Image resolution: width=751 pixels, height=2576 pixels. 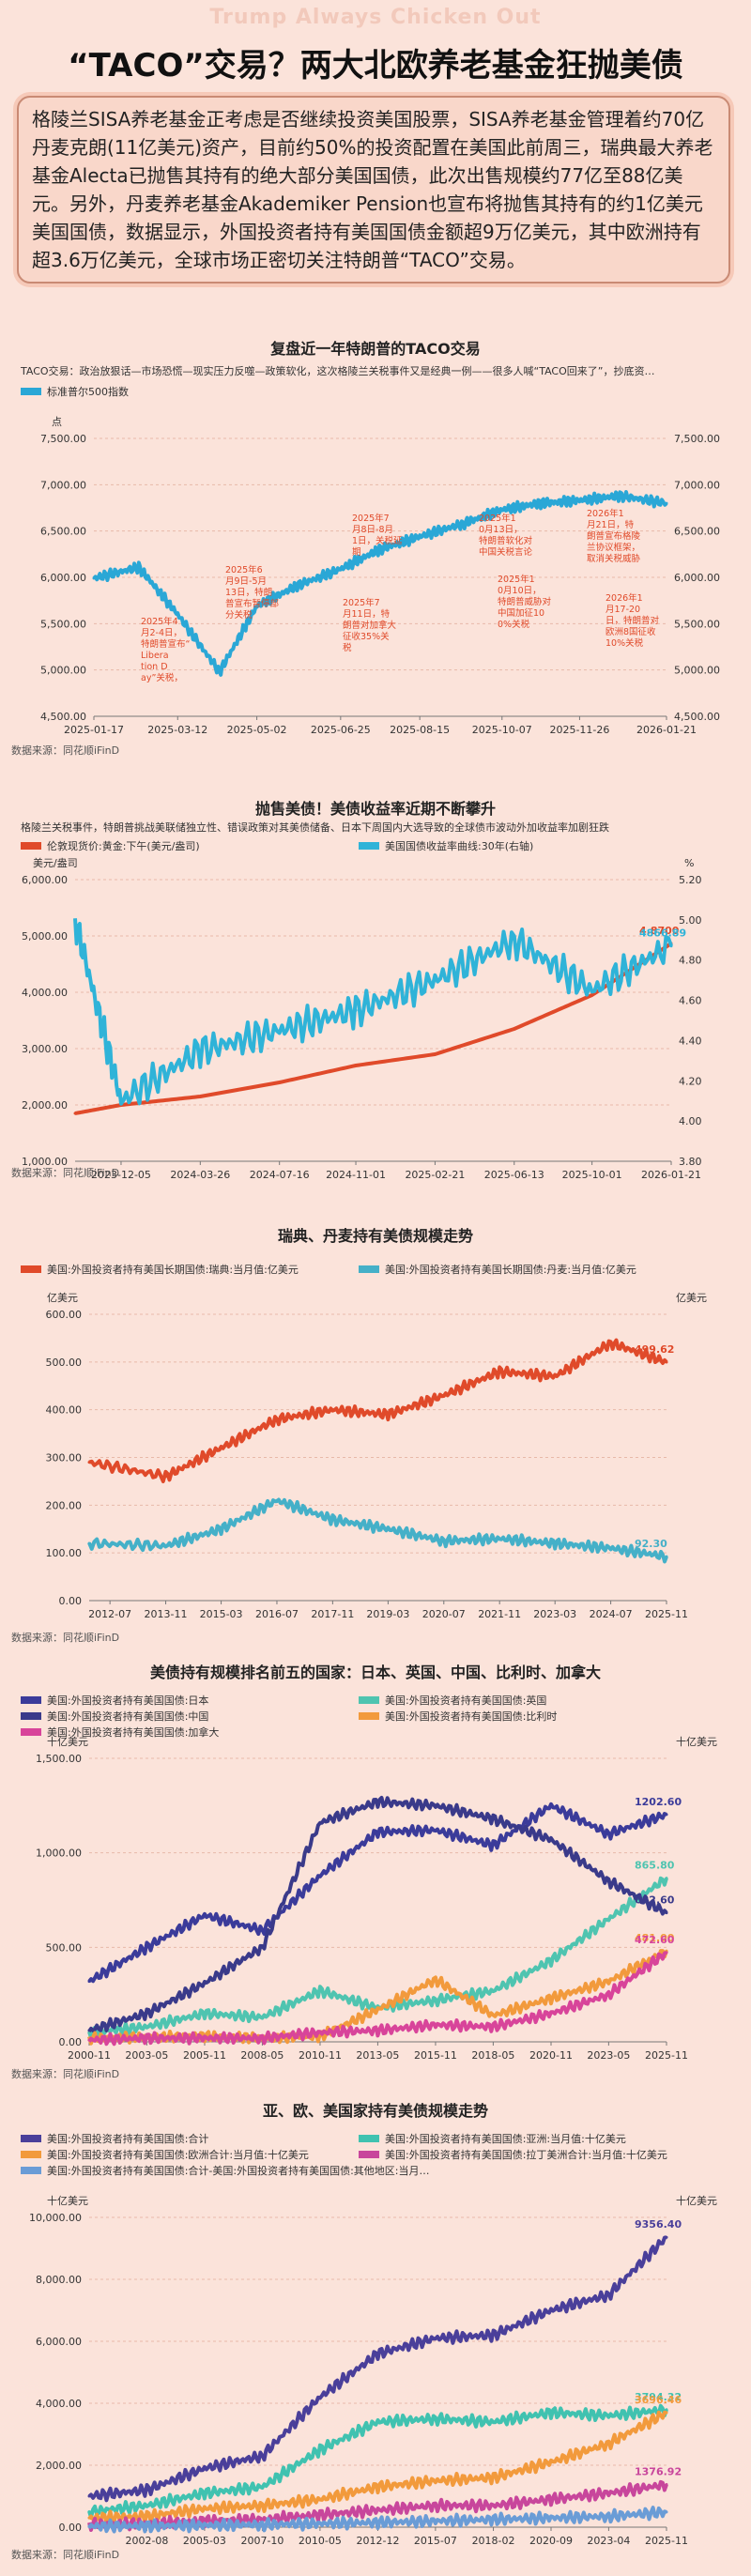 I want to click on annotation-text: 2025年6, so click(x=244, y=570).